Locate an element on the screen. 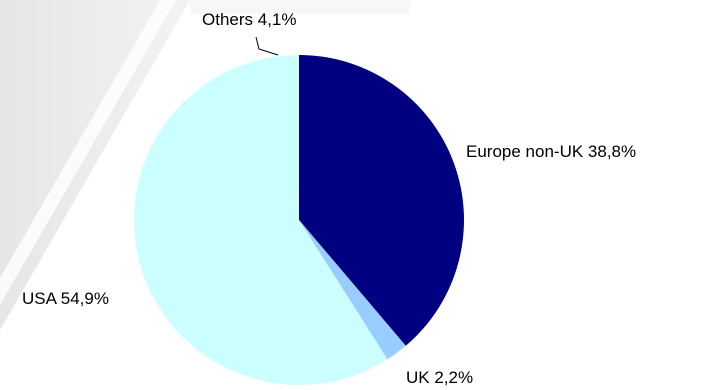  slice-label-others: Others 4,1% is located at coordinates (249, 19).